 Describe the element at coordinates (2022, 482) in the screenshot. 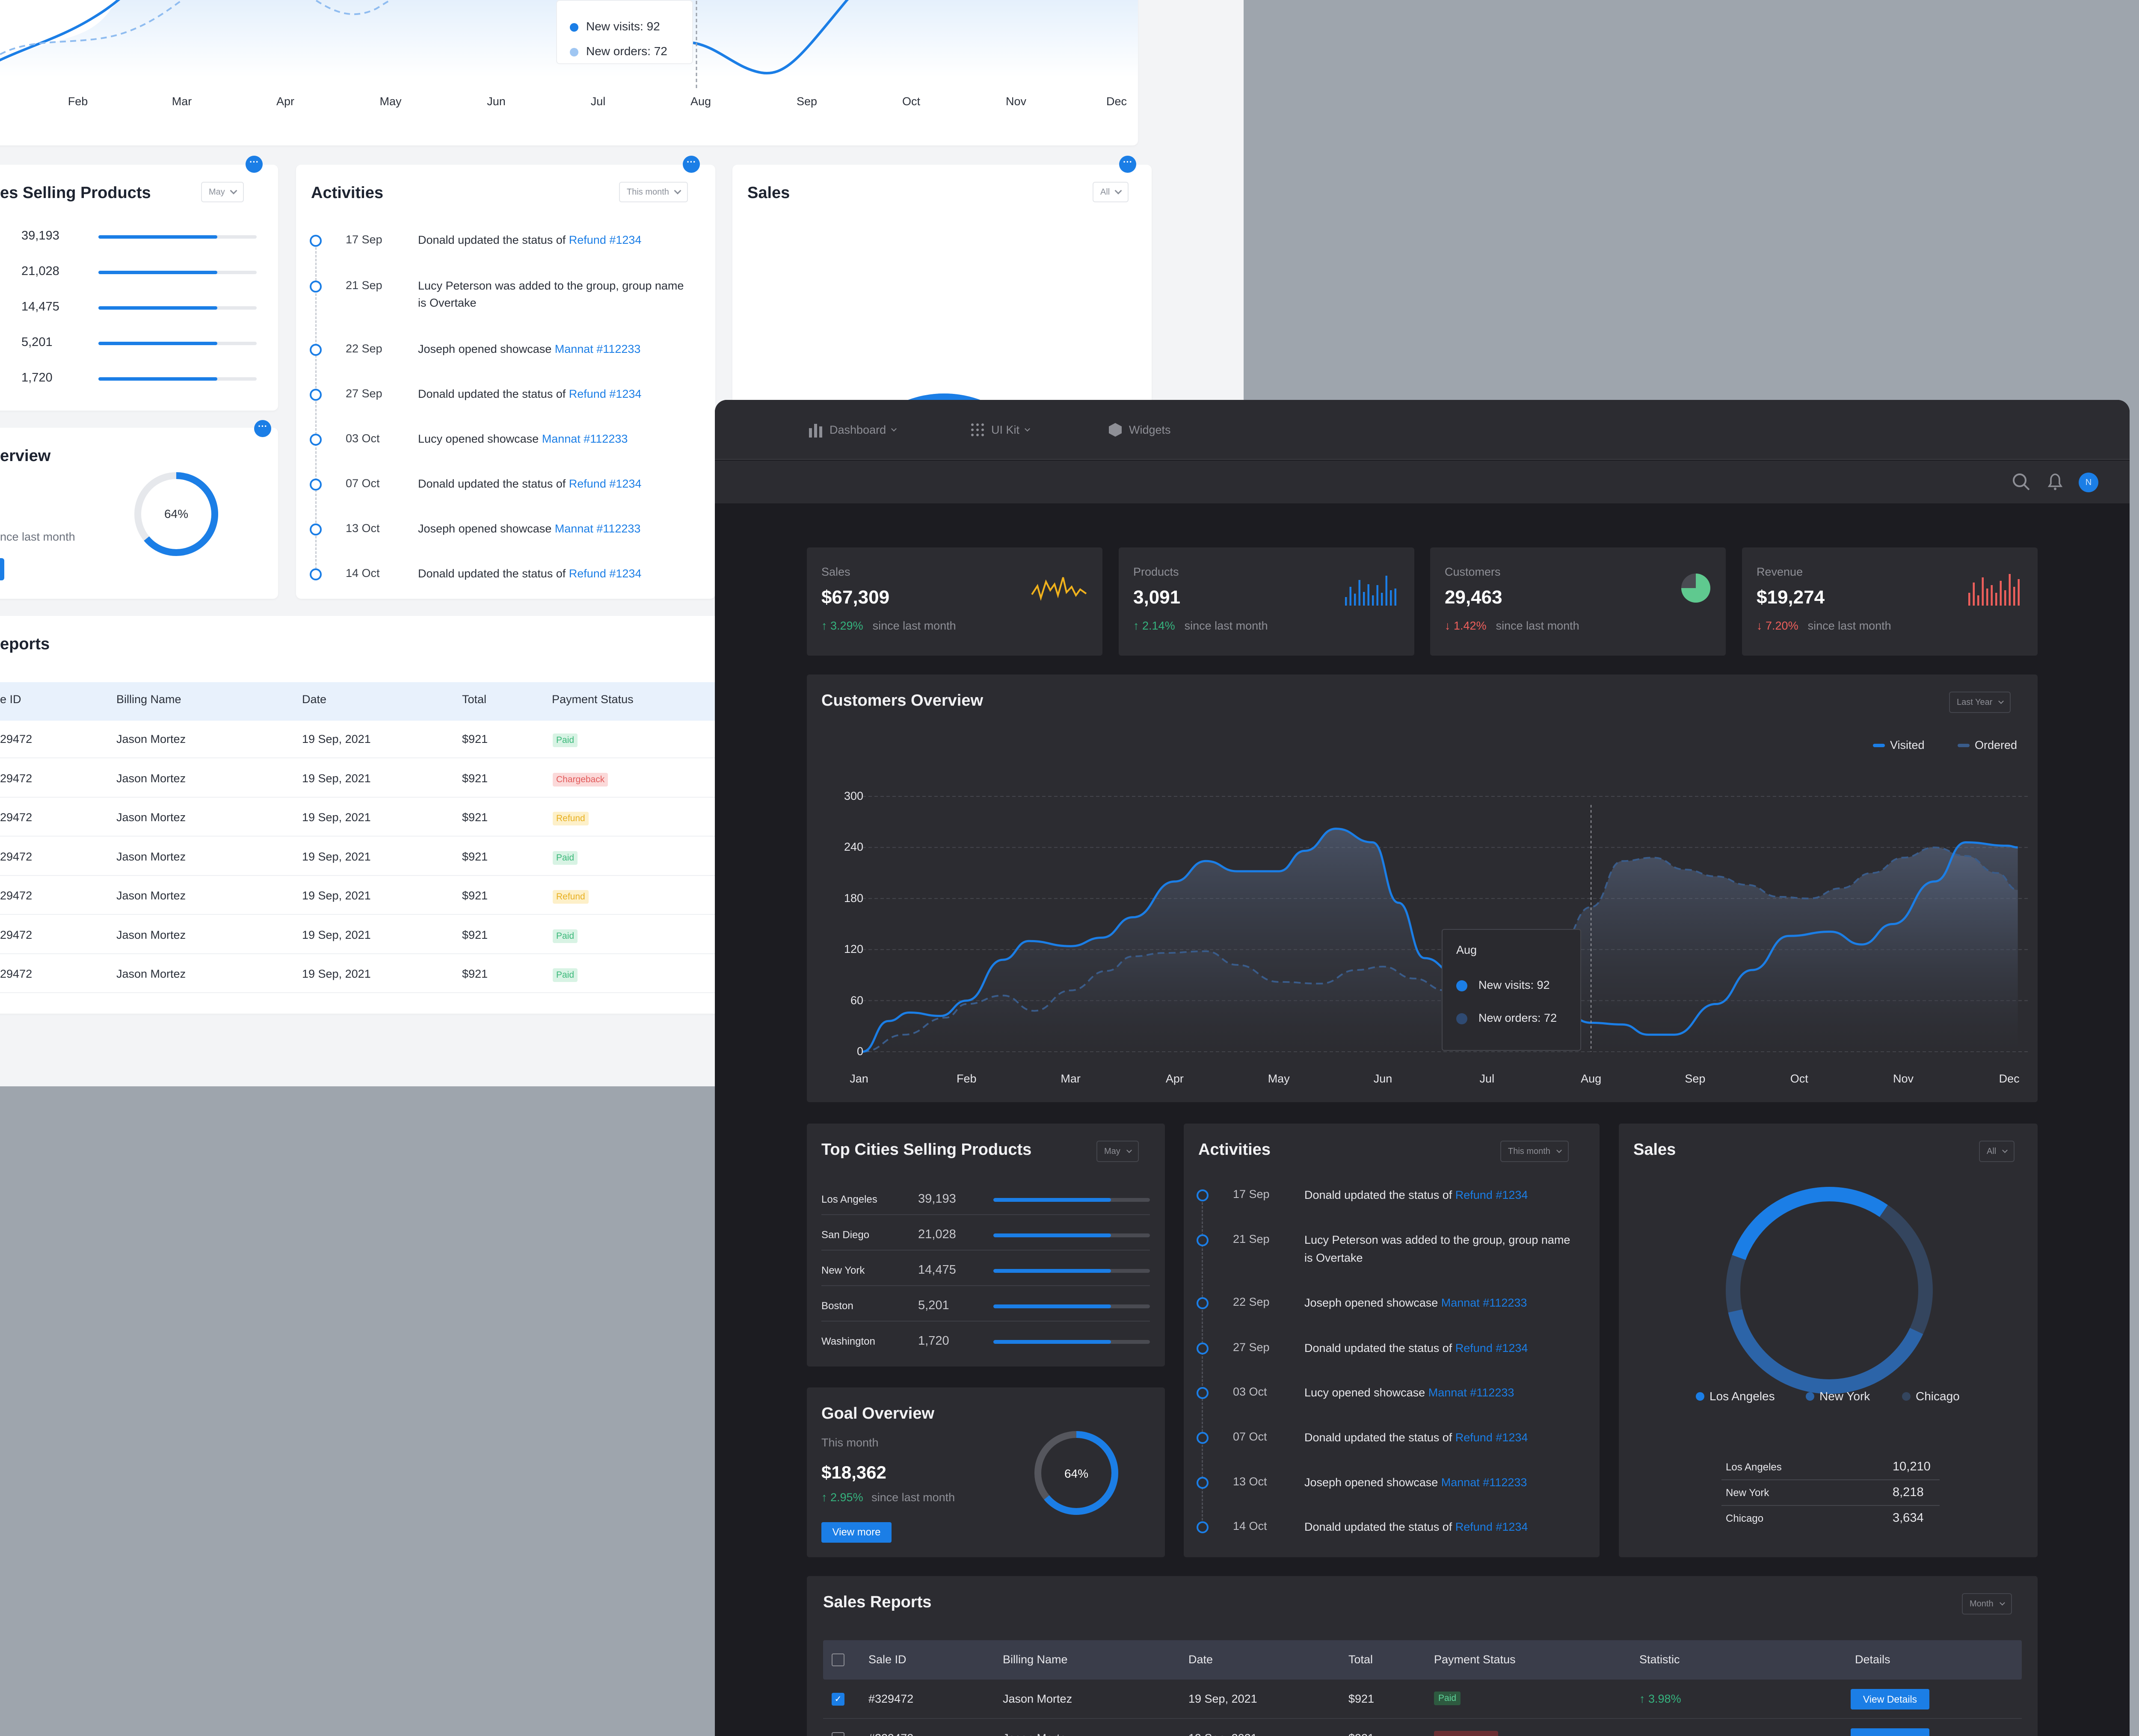

I see `search-icon` at that location.